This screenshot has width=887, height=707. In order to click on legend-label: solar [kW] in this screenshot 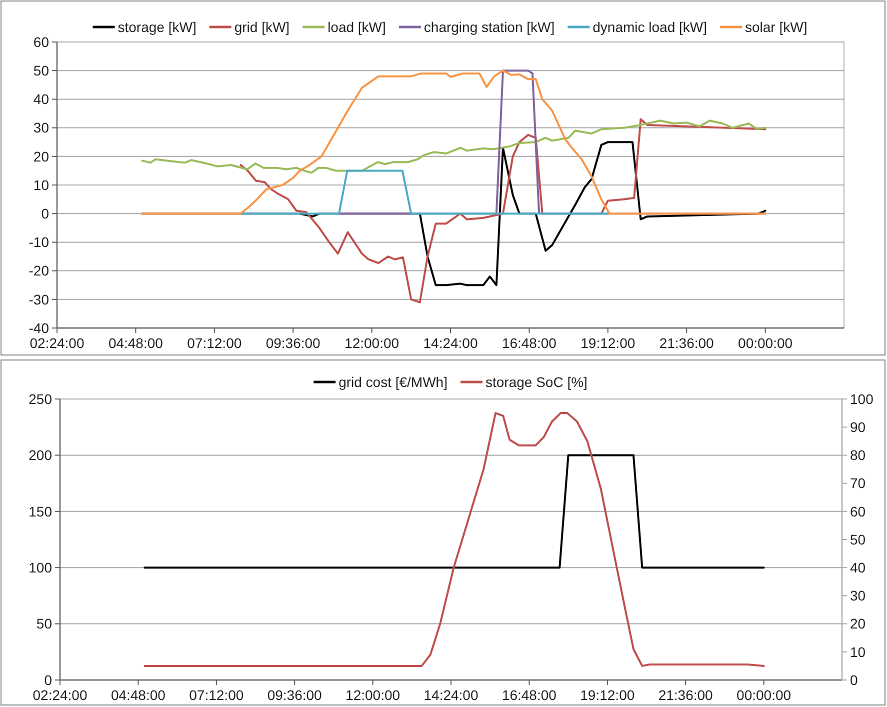, I will do `click(776, 26)`.